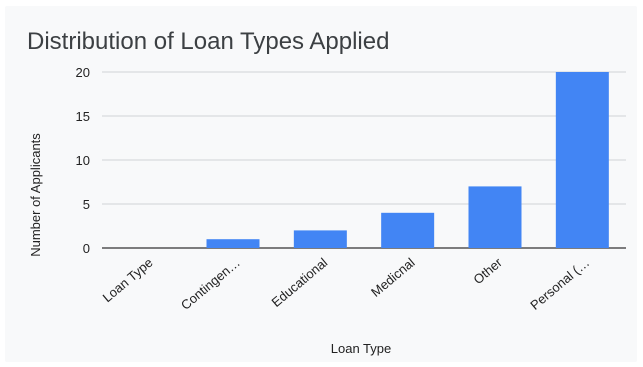 The image size is (643, 367). I want to click on y-tick-label: 0, so click(86, 248).